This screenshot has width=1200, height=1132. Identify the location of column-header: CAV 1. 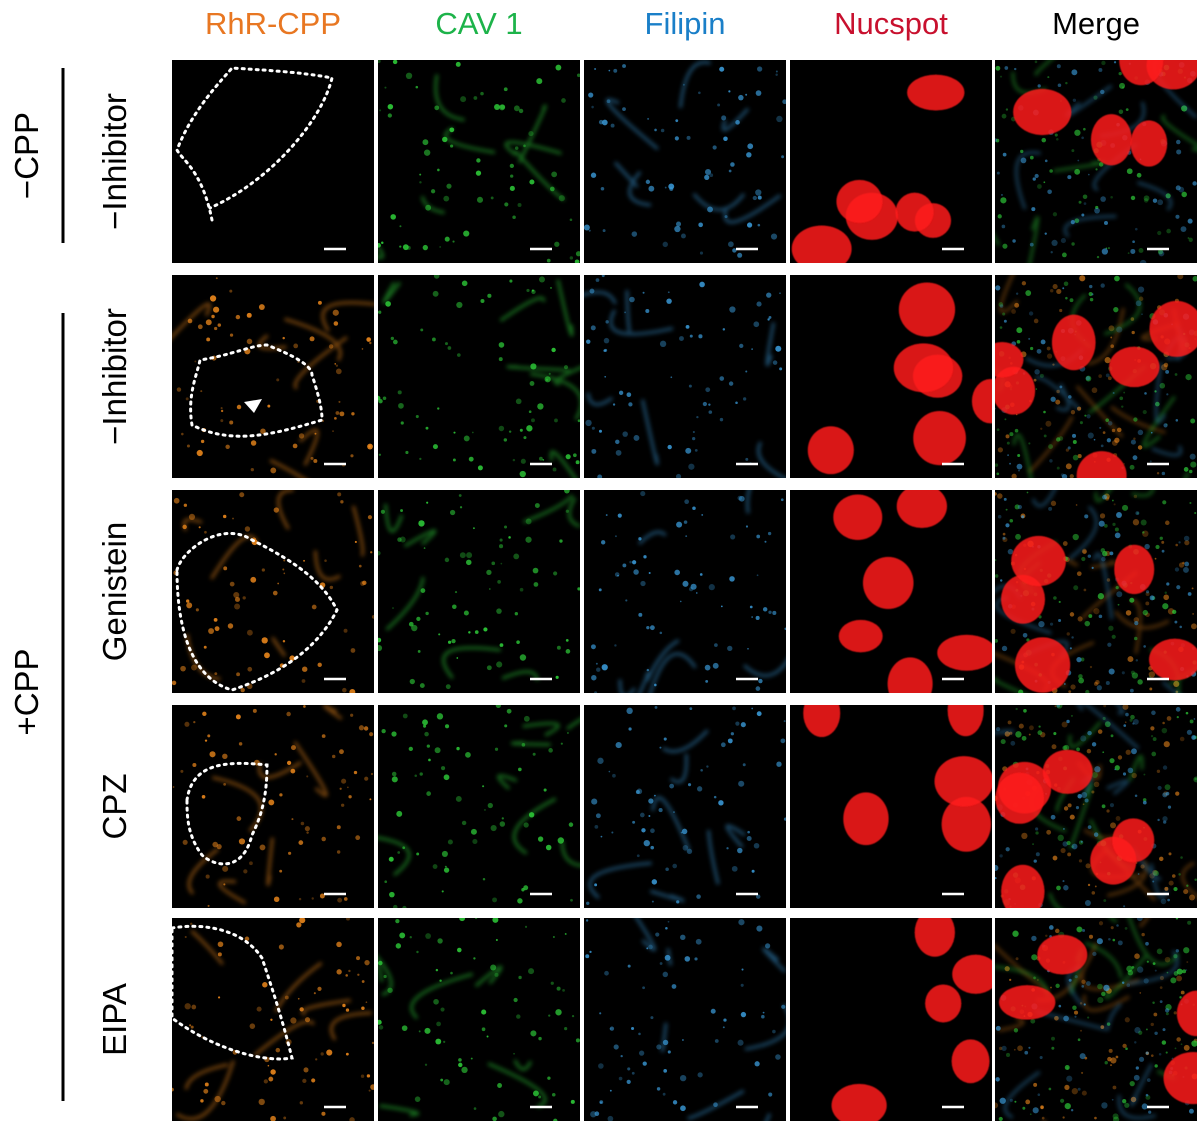
(478, 23).